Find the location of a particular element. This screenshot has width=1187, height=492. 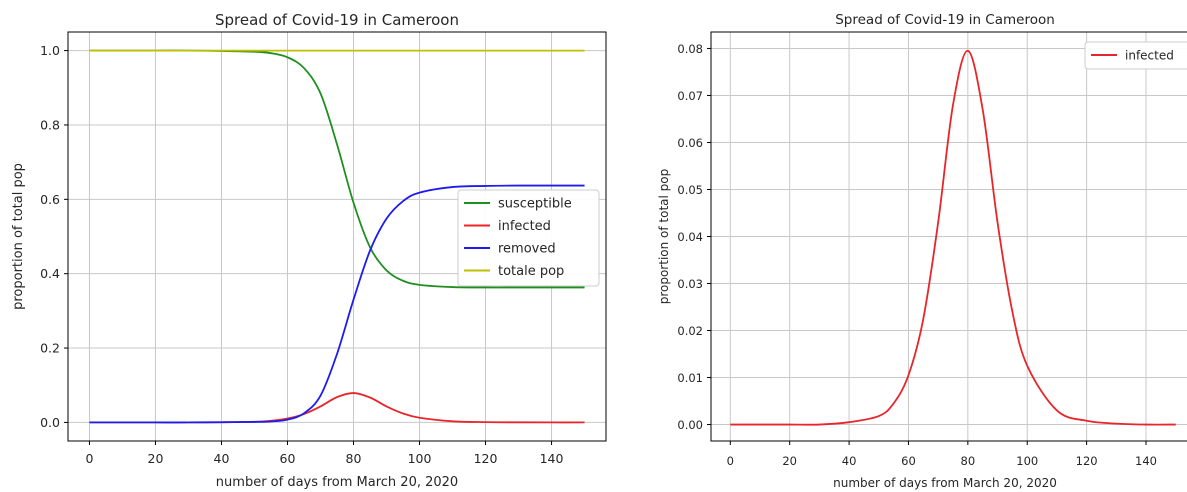

legend: infected is located at coordinates (1135, 55).